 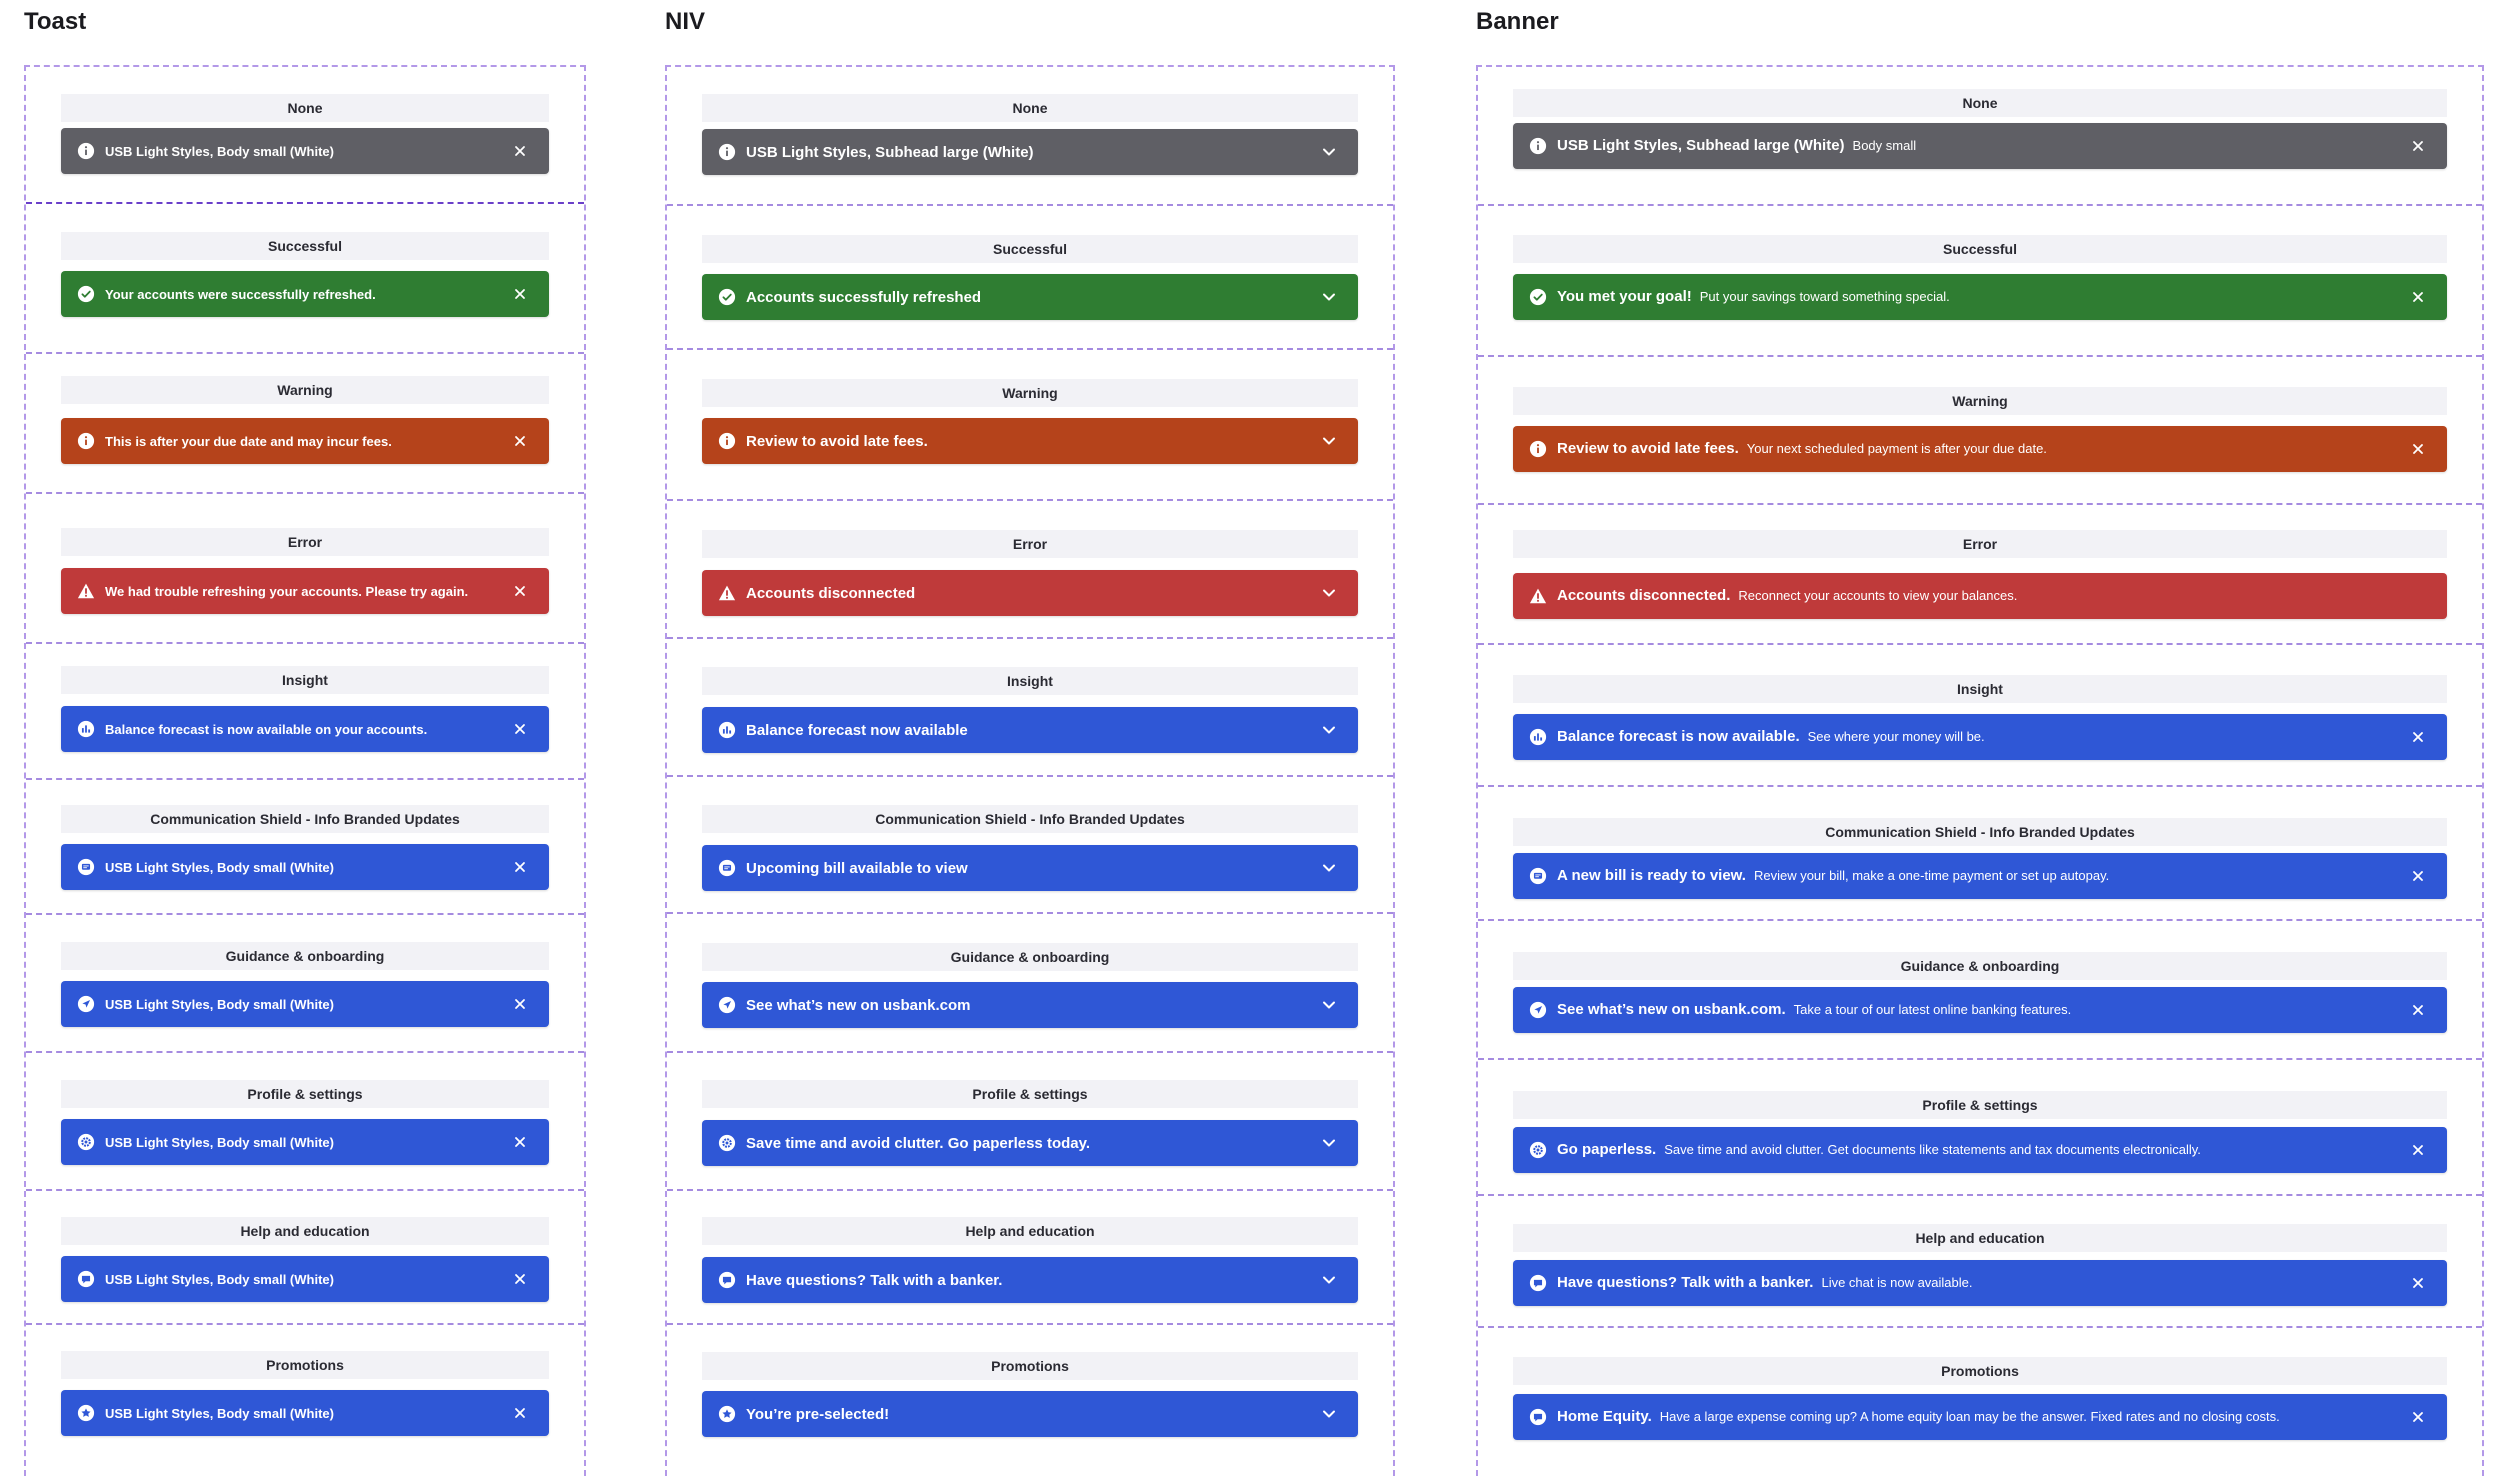 What do you see at coordinates (1030, 868) in the screenshot?
I see `niv-info-notification: Upcoming bill available to view` at bounding box center [1030, 868].